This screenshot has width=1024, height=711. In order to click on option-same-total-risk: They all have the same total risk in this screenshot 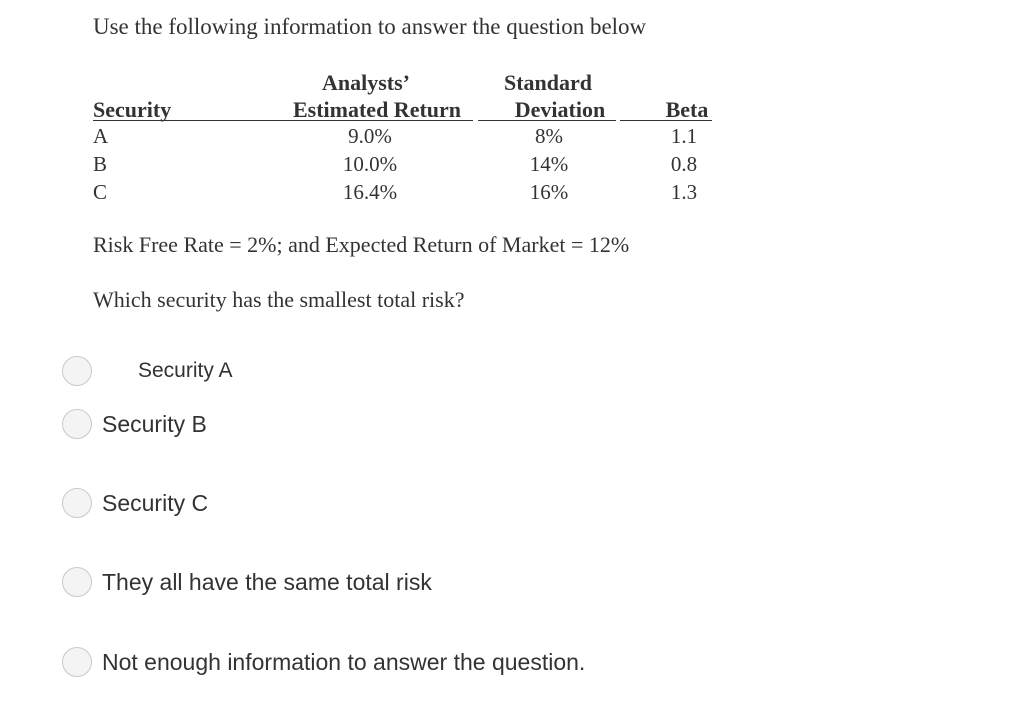, I will do `click(247, 582)`.